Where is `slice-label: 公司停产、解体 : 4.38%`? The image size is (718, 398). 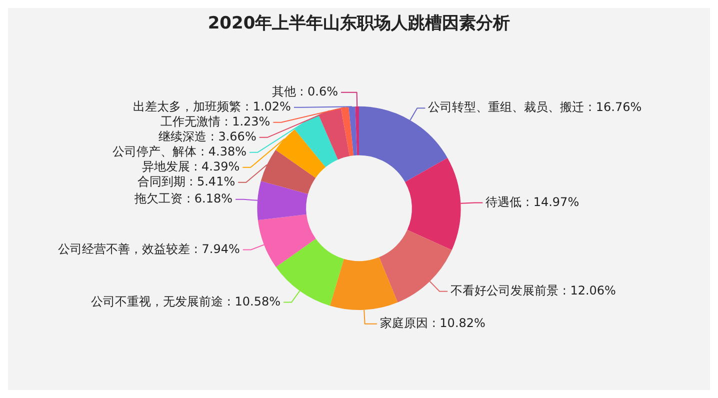
slice-label: 公司停产、解体 : 4.38% is located at coordinates (179, 151).